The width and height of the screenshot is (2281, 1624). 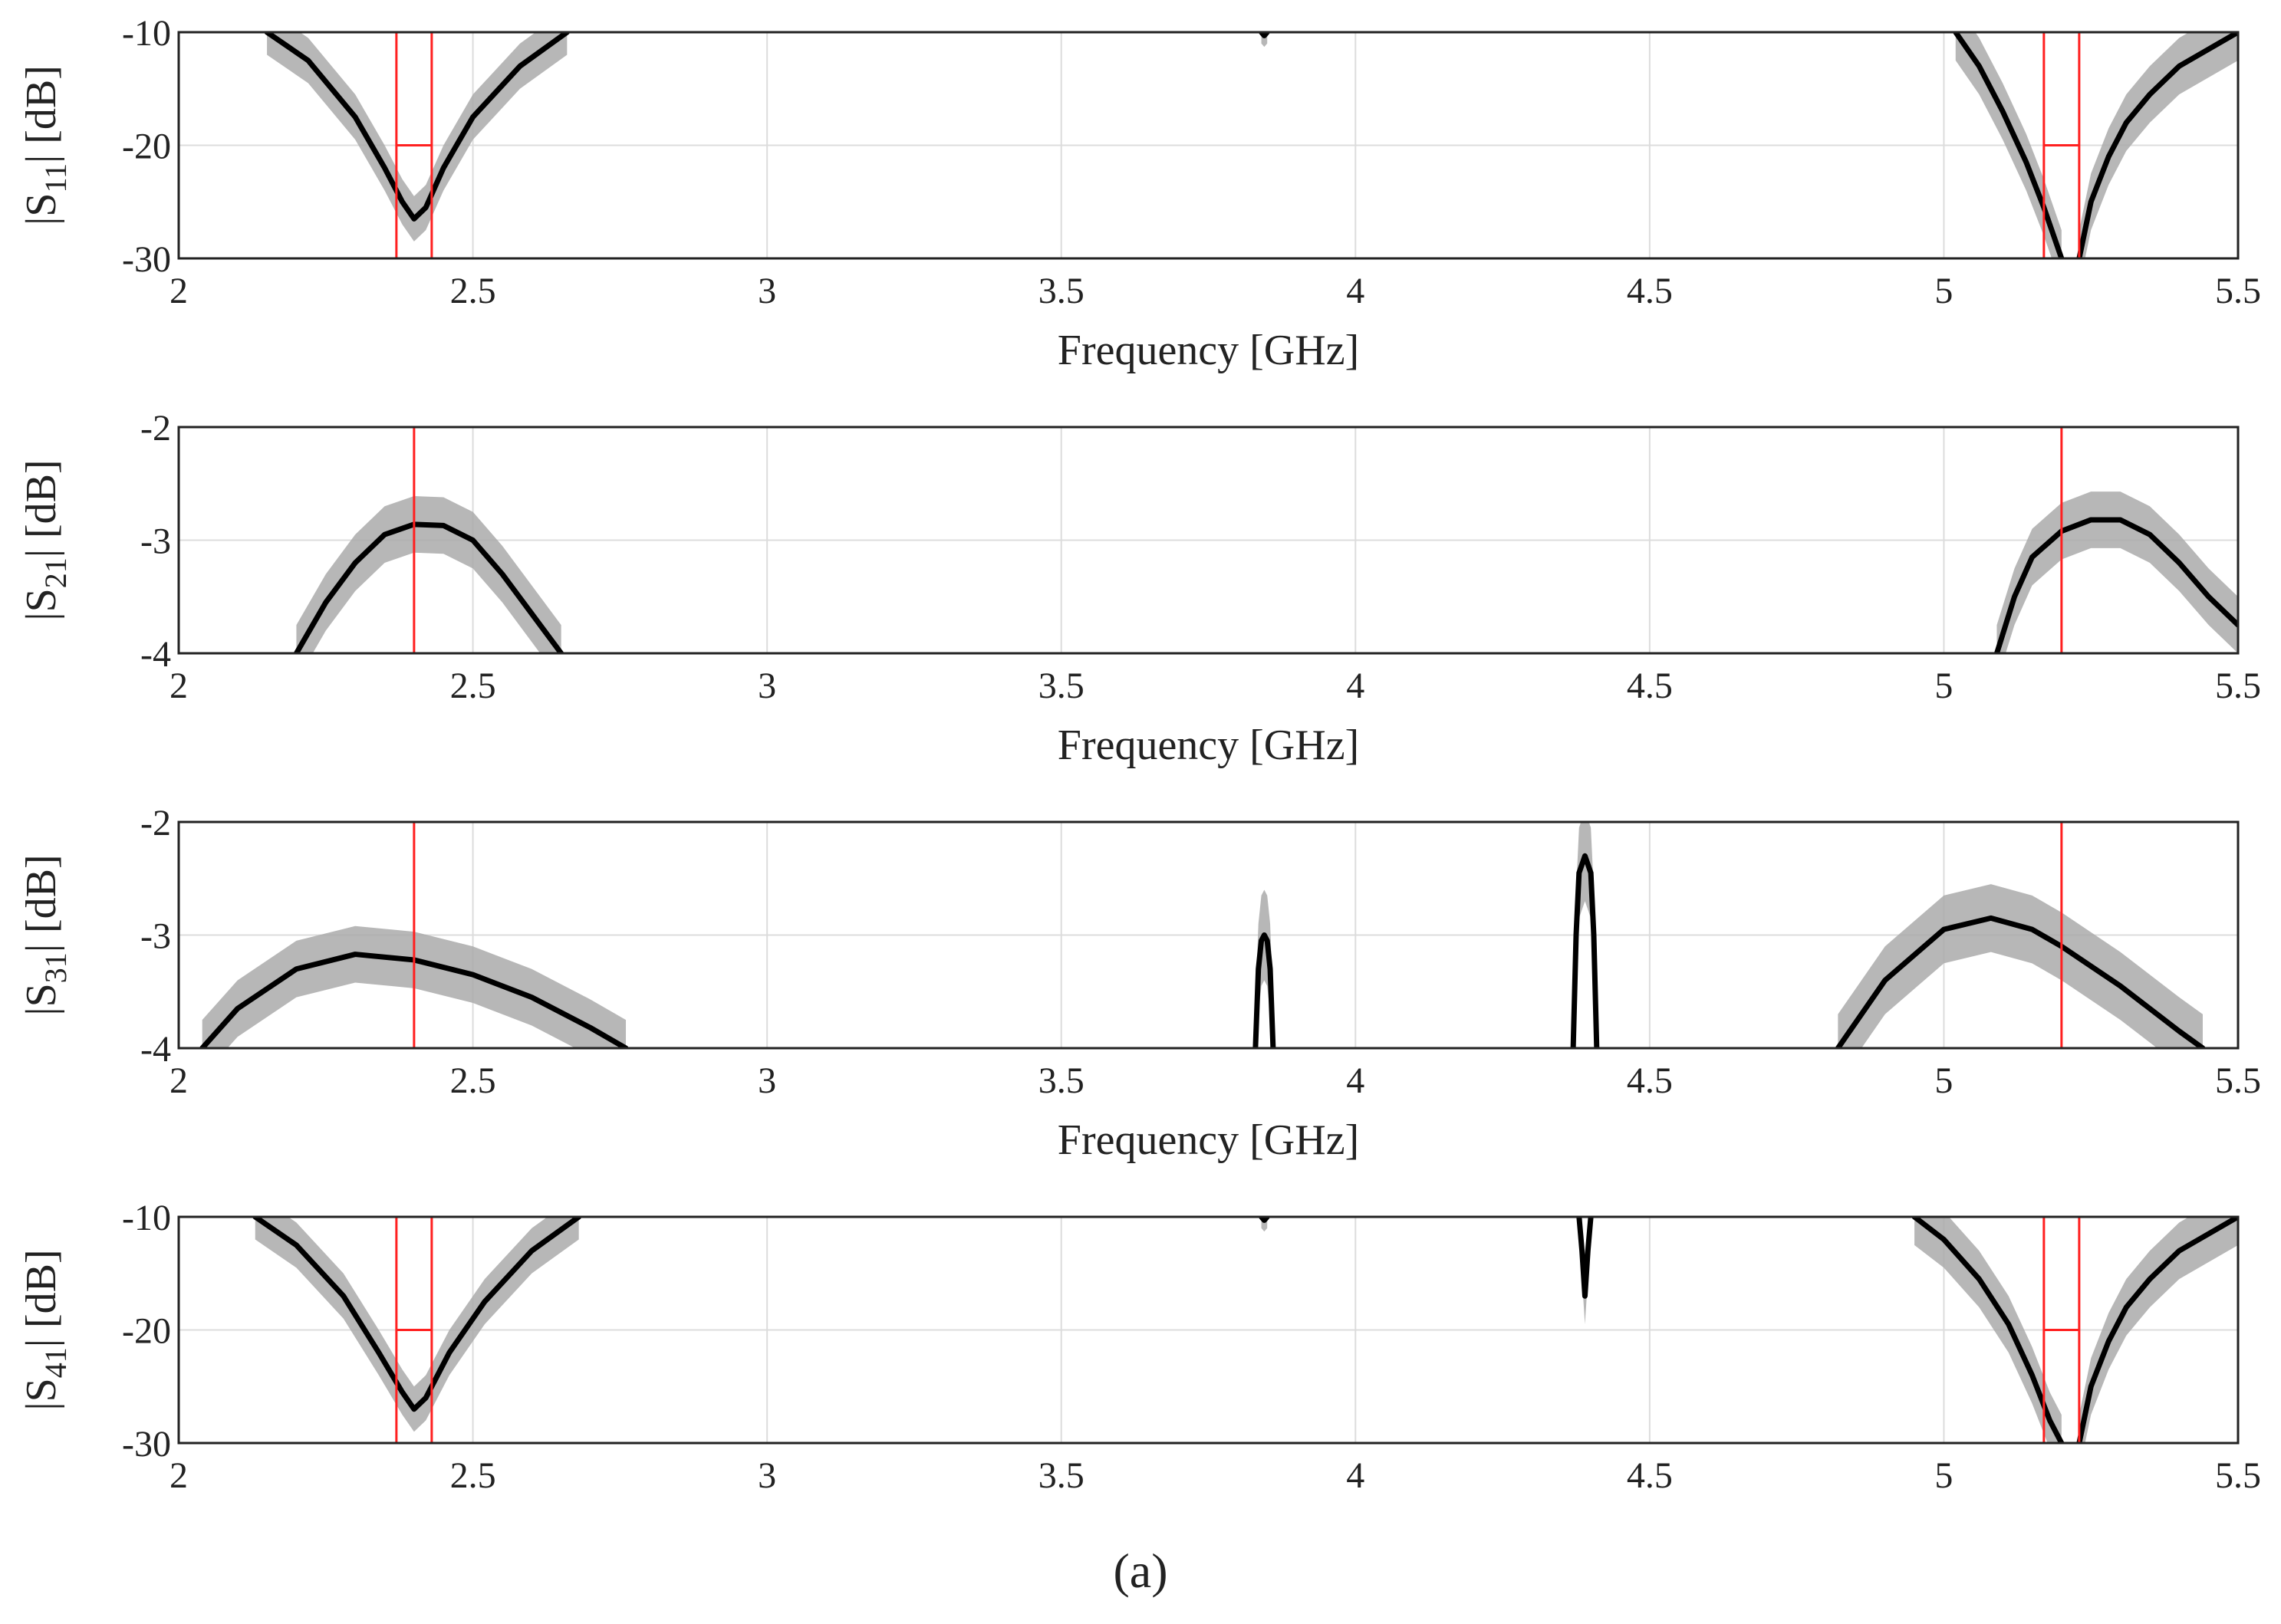 What do you see at coordinates (45, 145) in the screenshot?
I see `y-axis-title: |S11| [dB]` at bounding box center [45, 145].